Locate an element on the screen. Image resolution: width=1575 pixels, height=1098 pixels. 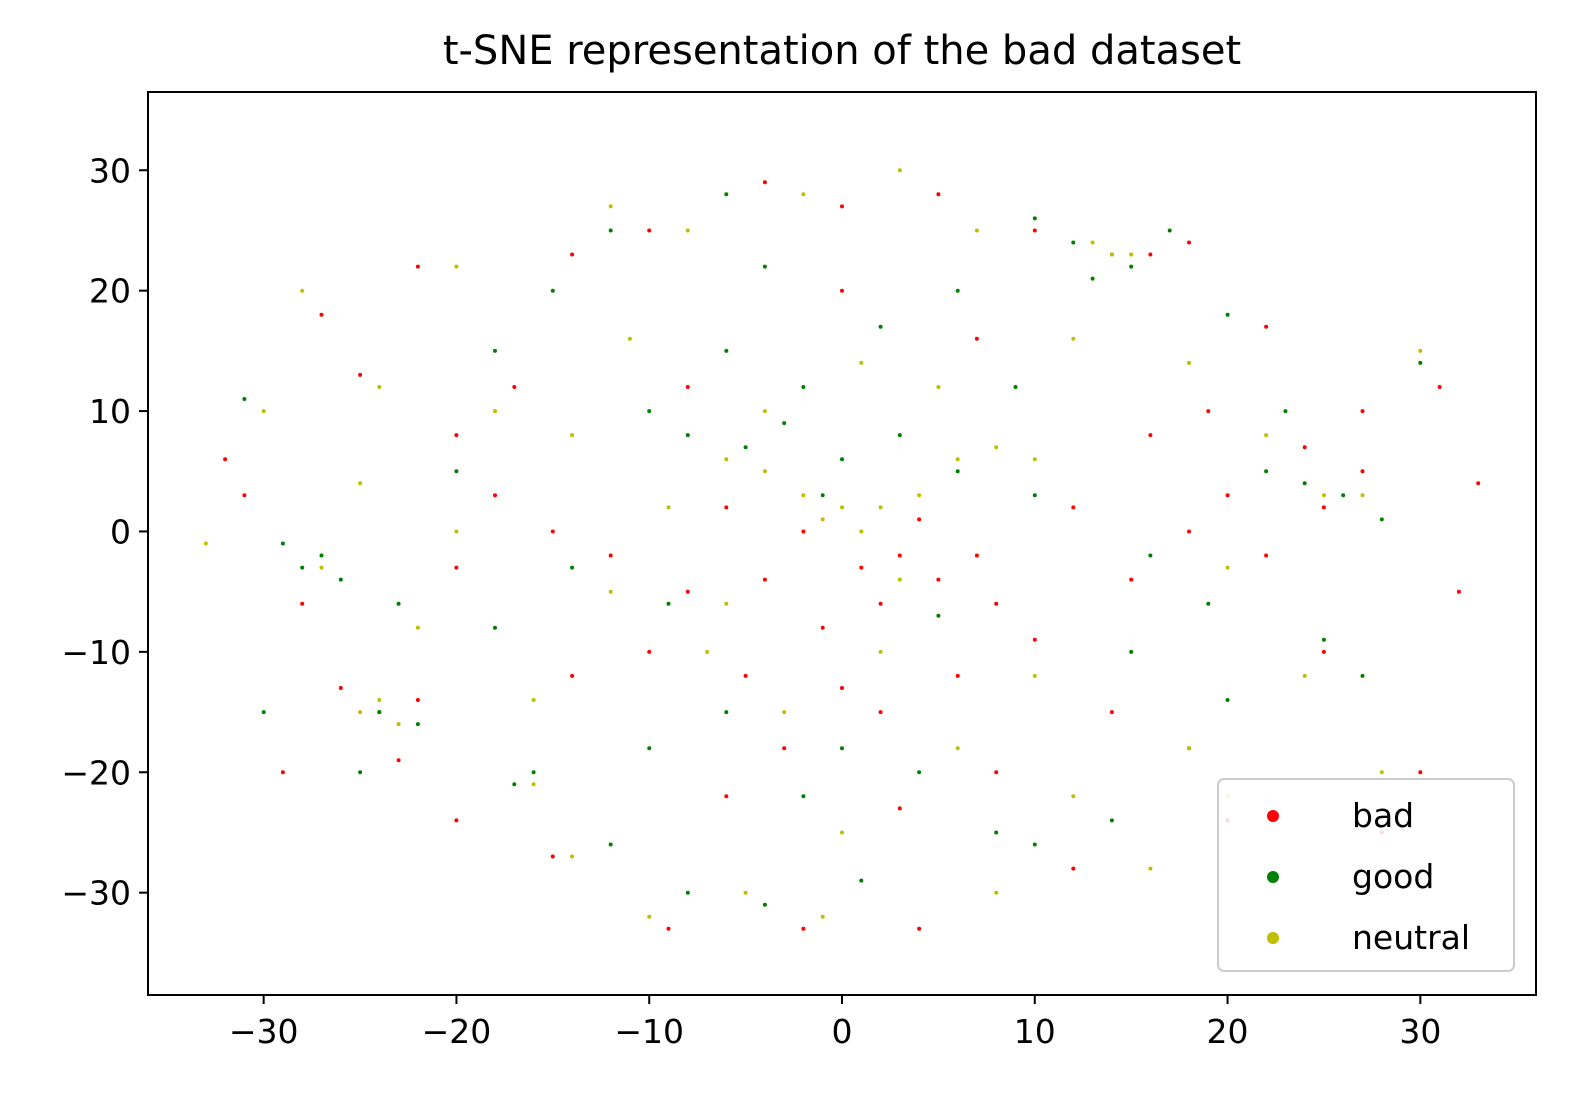
y-tick-label-0: −30 is located at coordinates (96, 893).